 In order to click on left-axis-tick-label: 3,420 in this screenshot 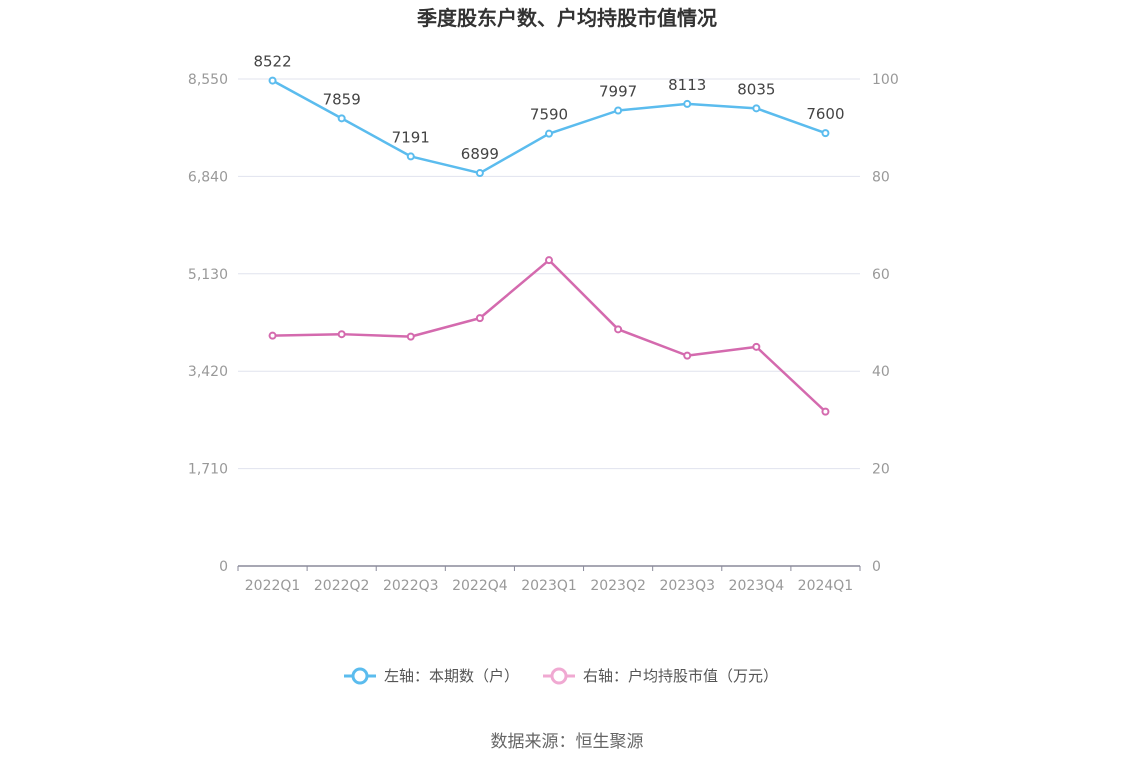, I will do `click(208, 372)`.